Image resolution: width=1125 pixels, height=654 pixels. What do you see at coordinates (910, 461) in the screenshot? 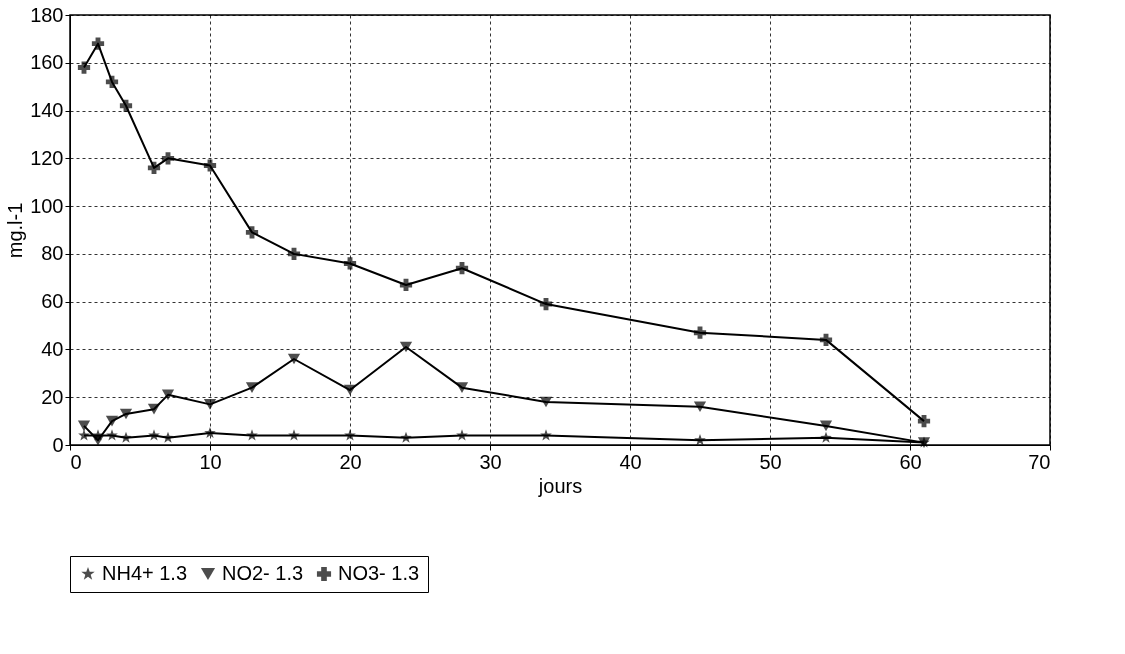
I see `x-tick-label: 60` at bounding box center [910, 461].